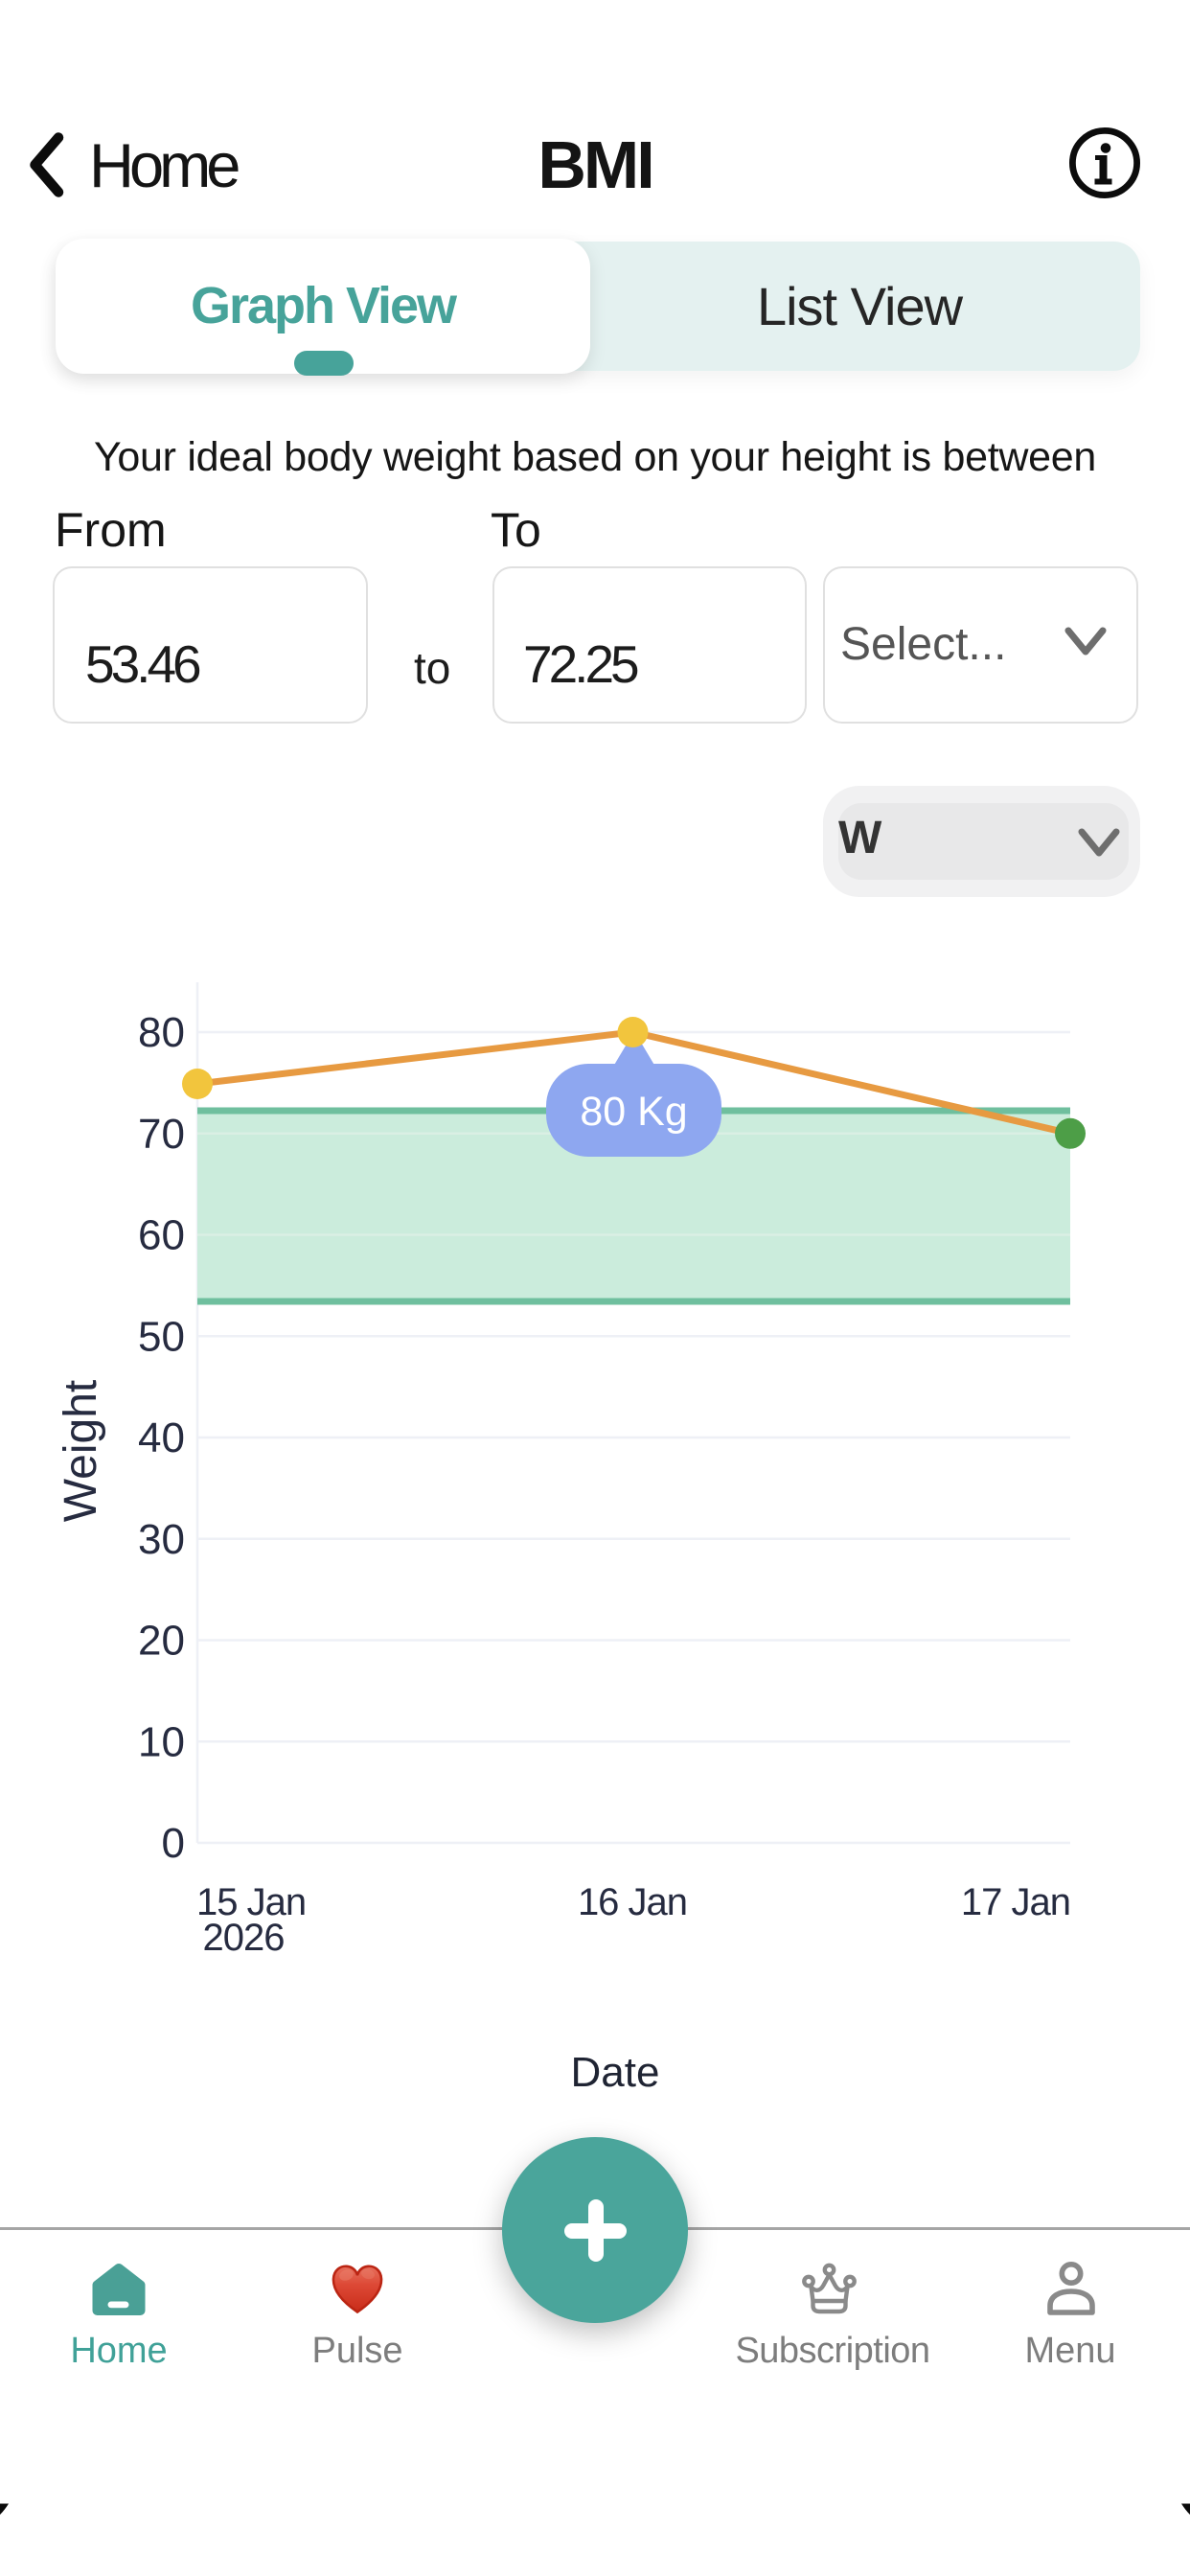 The width and height of the screenshot is (1190, 2576). I want to click on svg-text: 15 Jan, so click(251, 1902).